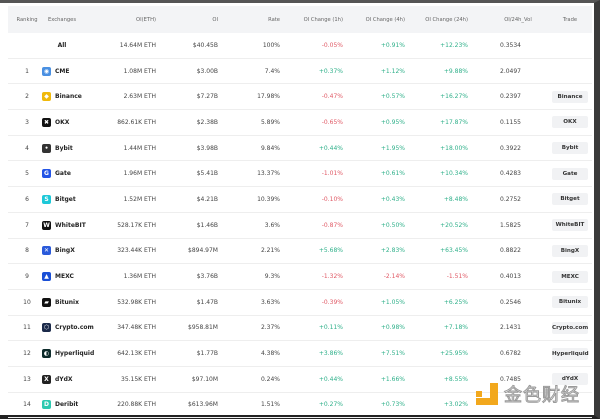 Image resolution: width=600 pixels, height=419 pixels. I want to click on exchange-name: CME, so click(62, 71).